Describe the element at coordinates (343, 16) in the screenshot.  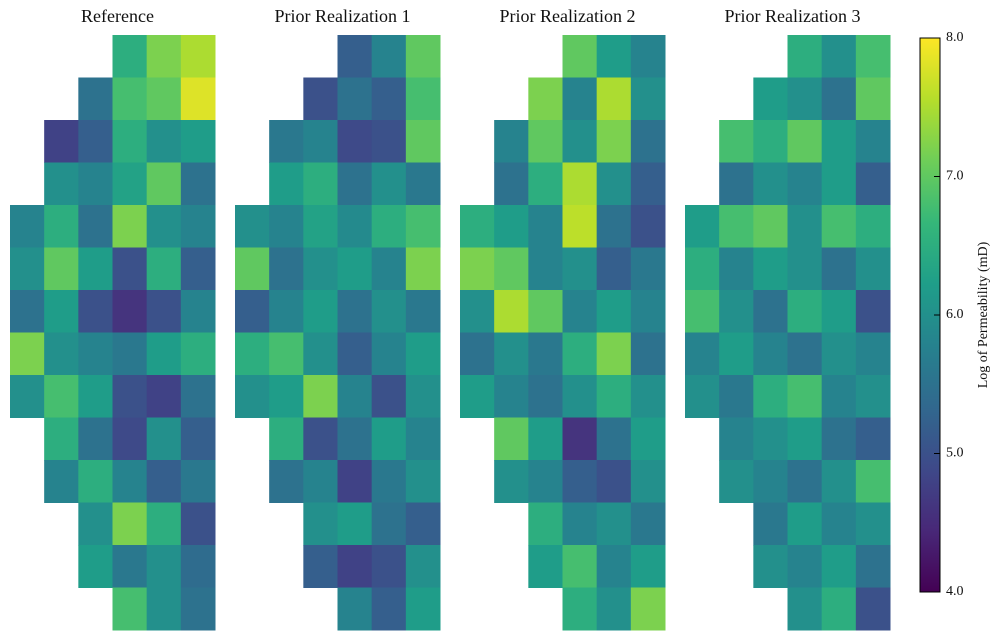
I see `panel-title: Prior Realization 1` at that location.